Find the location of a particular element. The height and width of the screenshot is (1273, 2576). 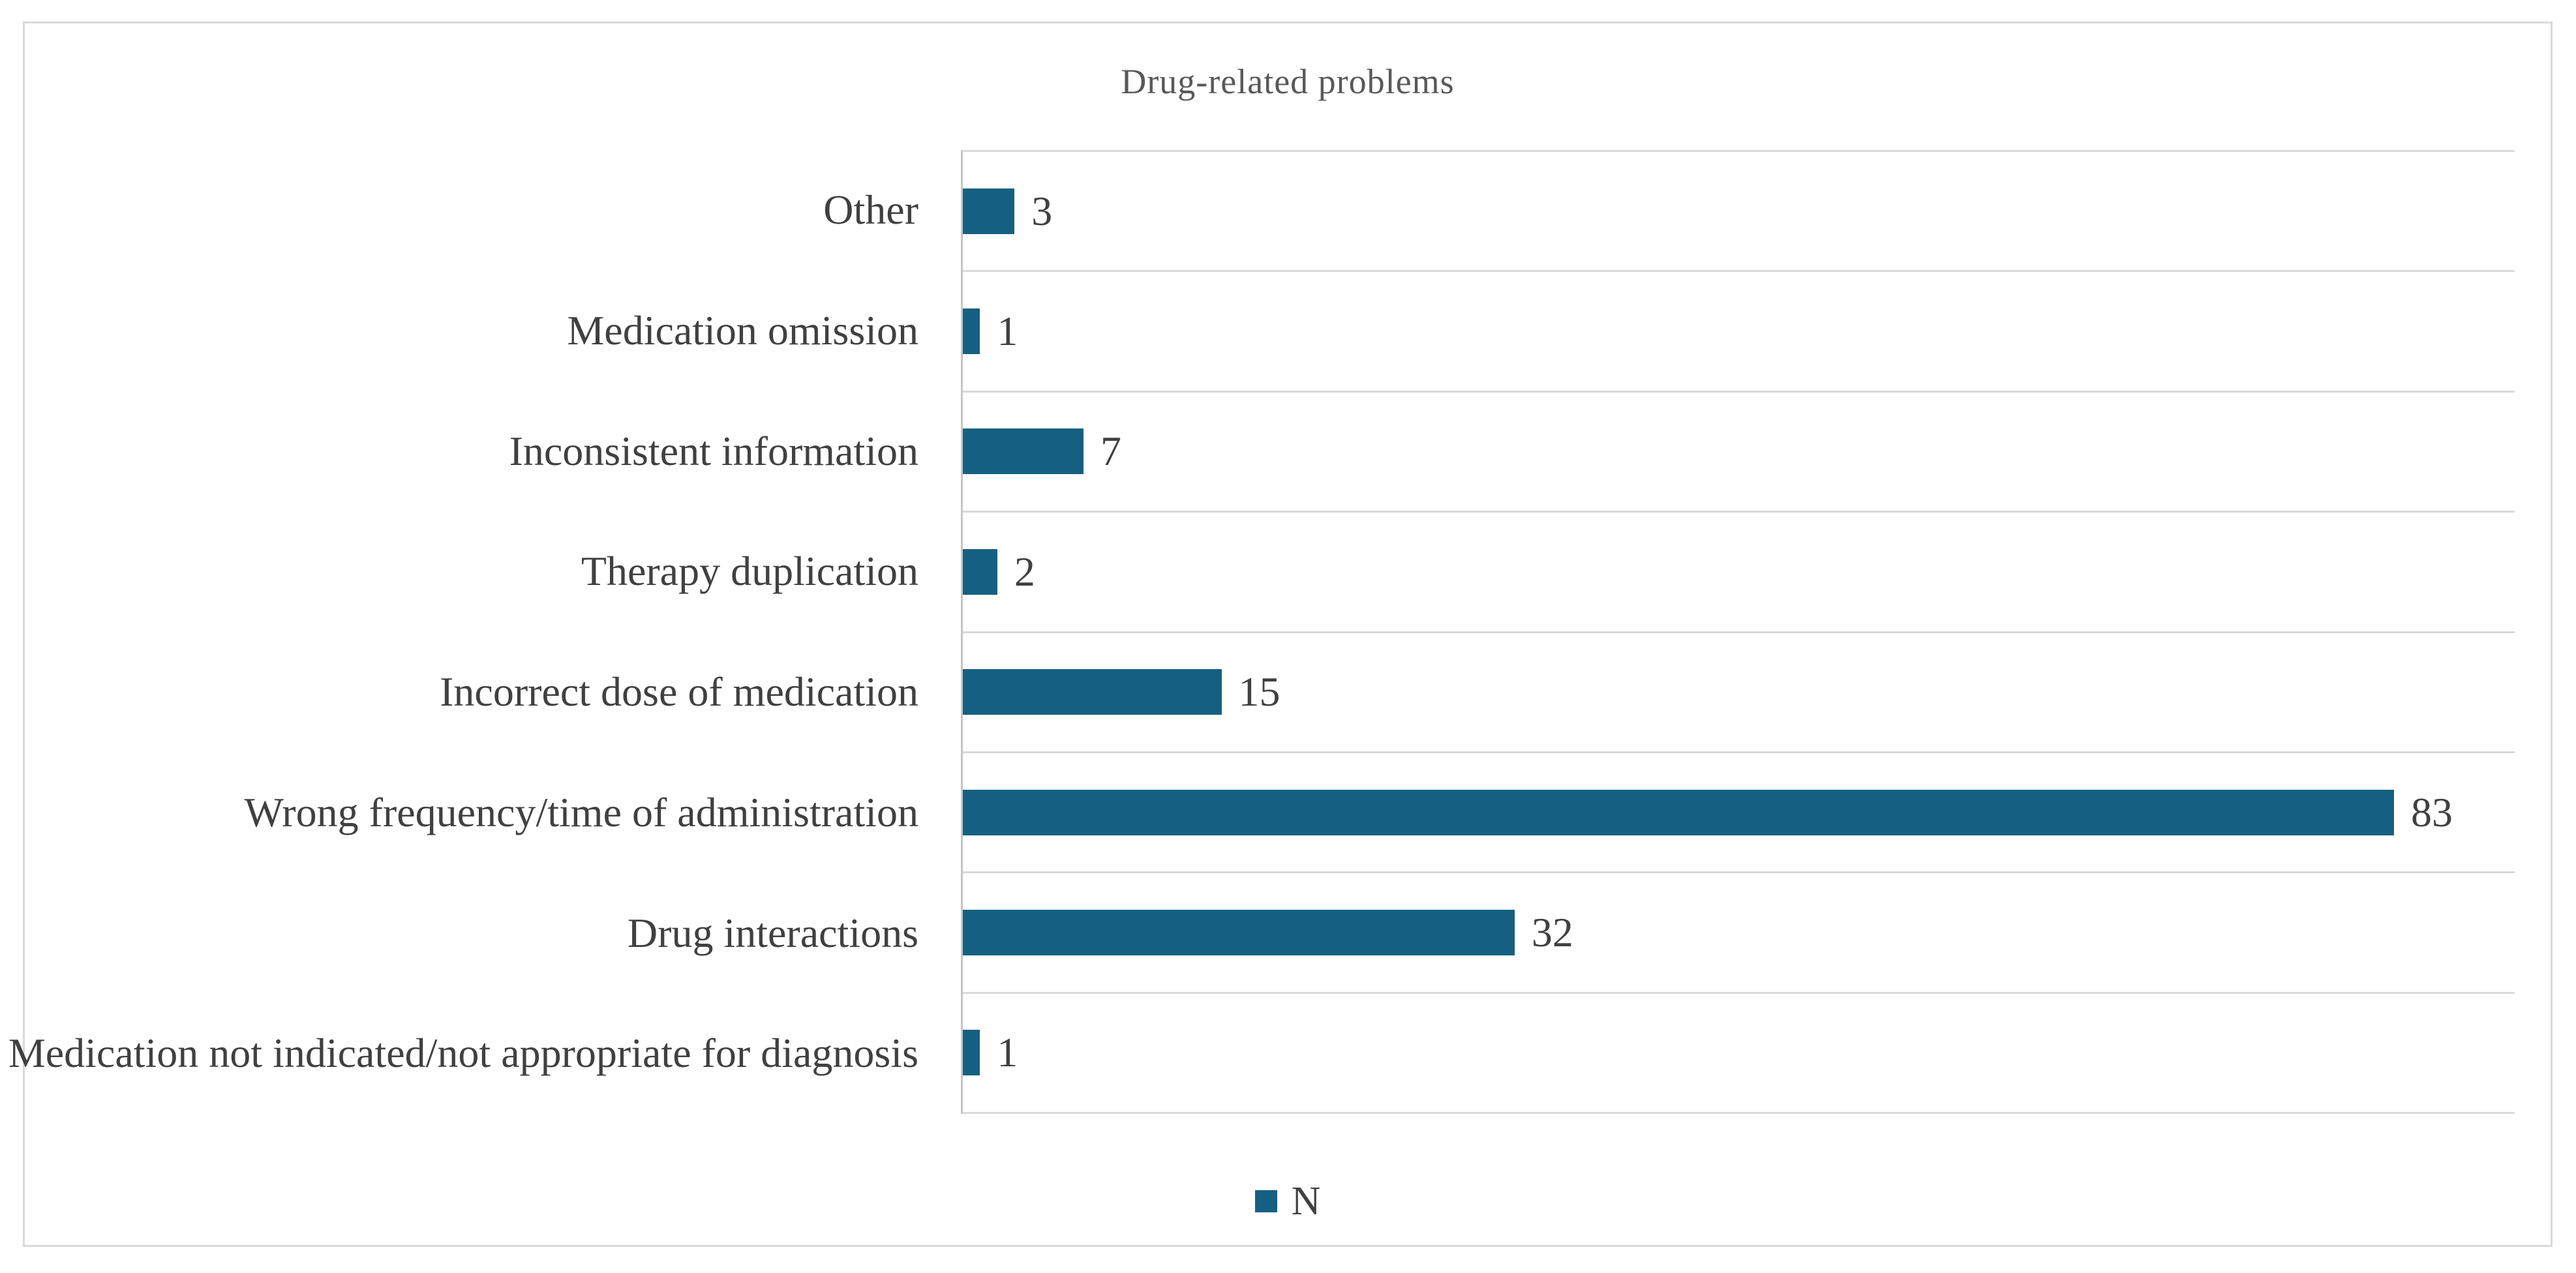

bar-row: 2 is located at coordinates (1739, 573).